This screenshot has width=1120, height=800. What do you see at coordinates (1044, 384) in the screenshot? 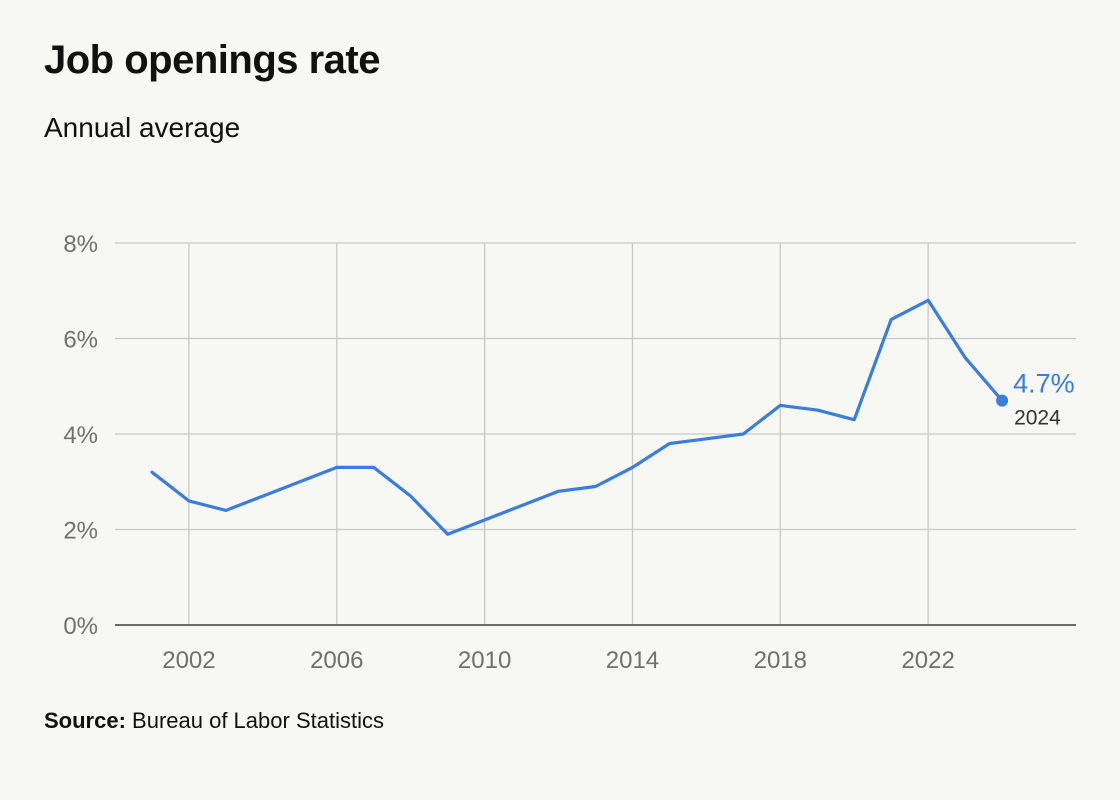
I see `end-value-label: 4.7%` at bounding box center [1044, 384].